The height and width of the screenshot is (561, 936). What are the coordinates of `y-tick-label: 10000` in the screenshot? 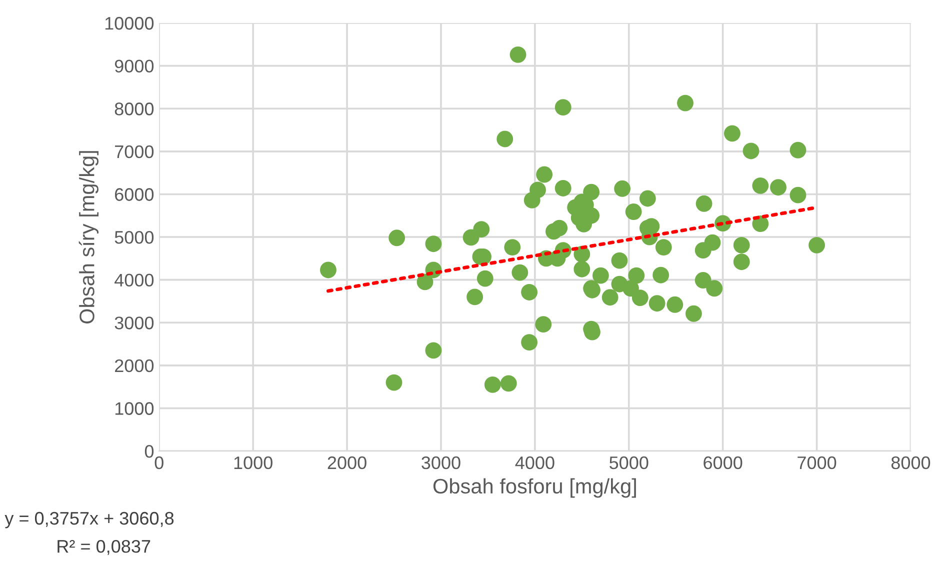 It's located at (129, 23).